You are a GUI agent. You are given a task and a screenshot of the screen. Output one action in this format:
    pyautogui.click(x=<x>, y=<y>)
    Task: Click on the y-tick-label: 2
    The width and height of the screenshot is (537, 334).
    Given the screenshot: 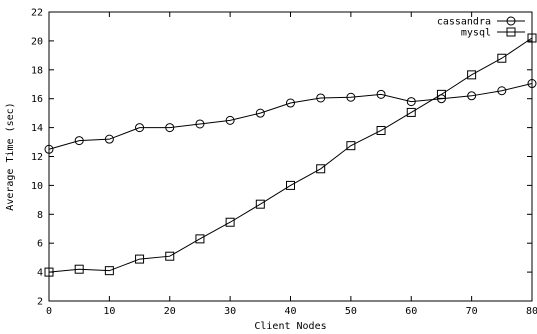 What is the action you would take?
    pyautogui.click(x=40, y=302)
    